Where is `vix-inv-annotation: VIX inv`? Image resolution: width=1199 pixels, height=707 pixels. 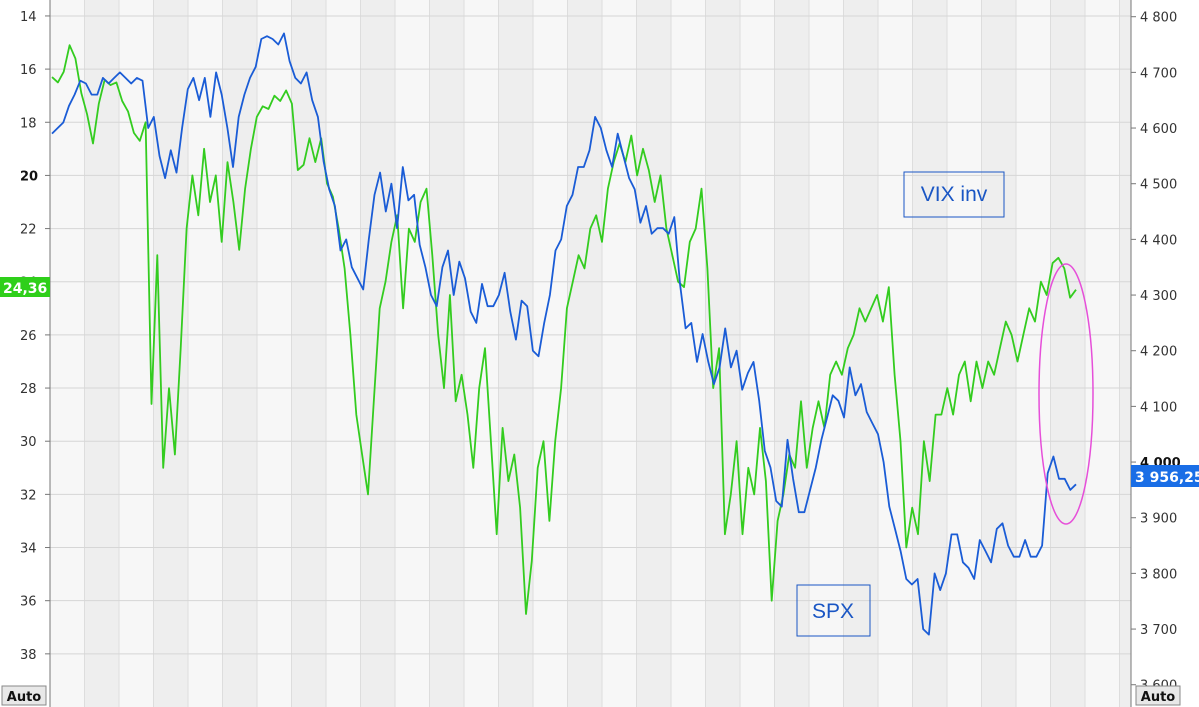 vix-inv-annotation: VIX inv is located at coordinates (954, 194).